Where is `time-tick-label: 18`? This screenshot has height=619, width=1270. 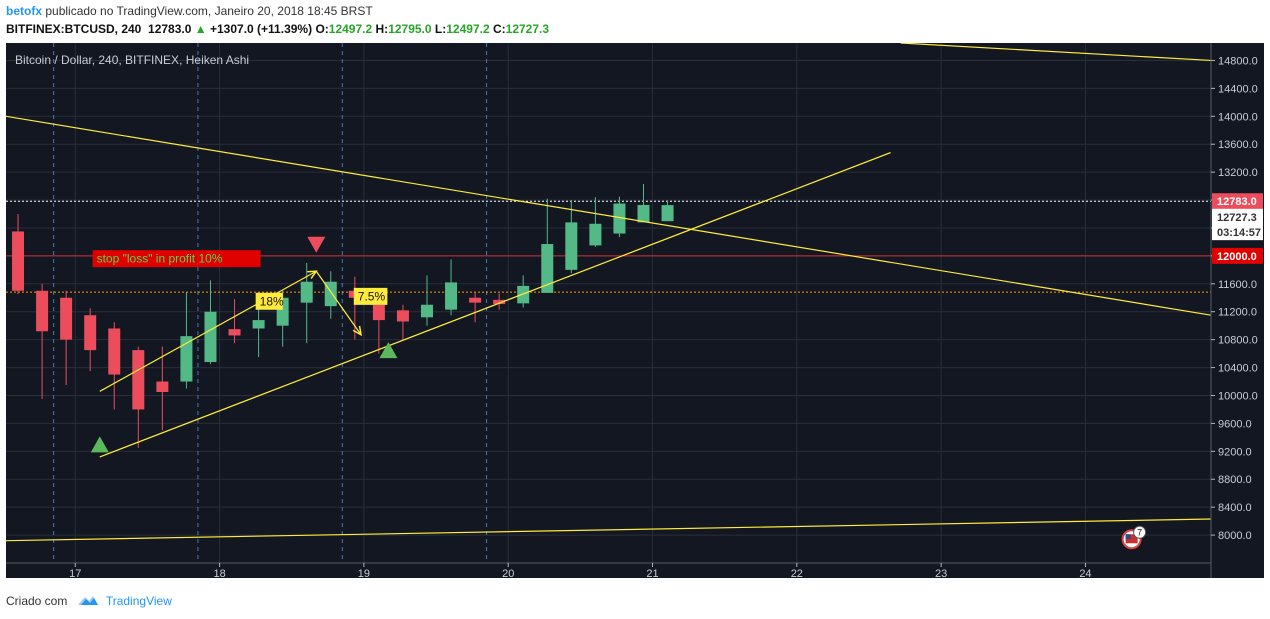 time-tick-label: 18 is located at coordinates (219, 573).